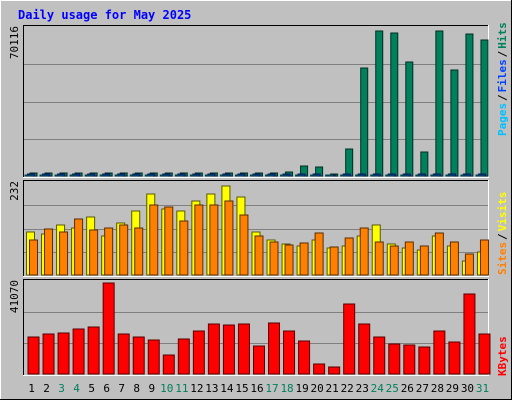  Describe the element at coordinates (241, 388) in the screenshot. I see `x-tick-label: 15` at that location.